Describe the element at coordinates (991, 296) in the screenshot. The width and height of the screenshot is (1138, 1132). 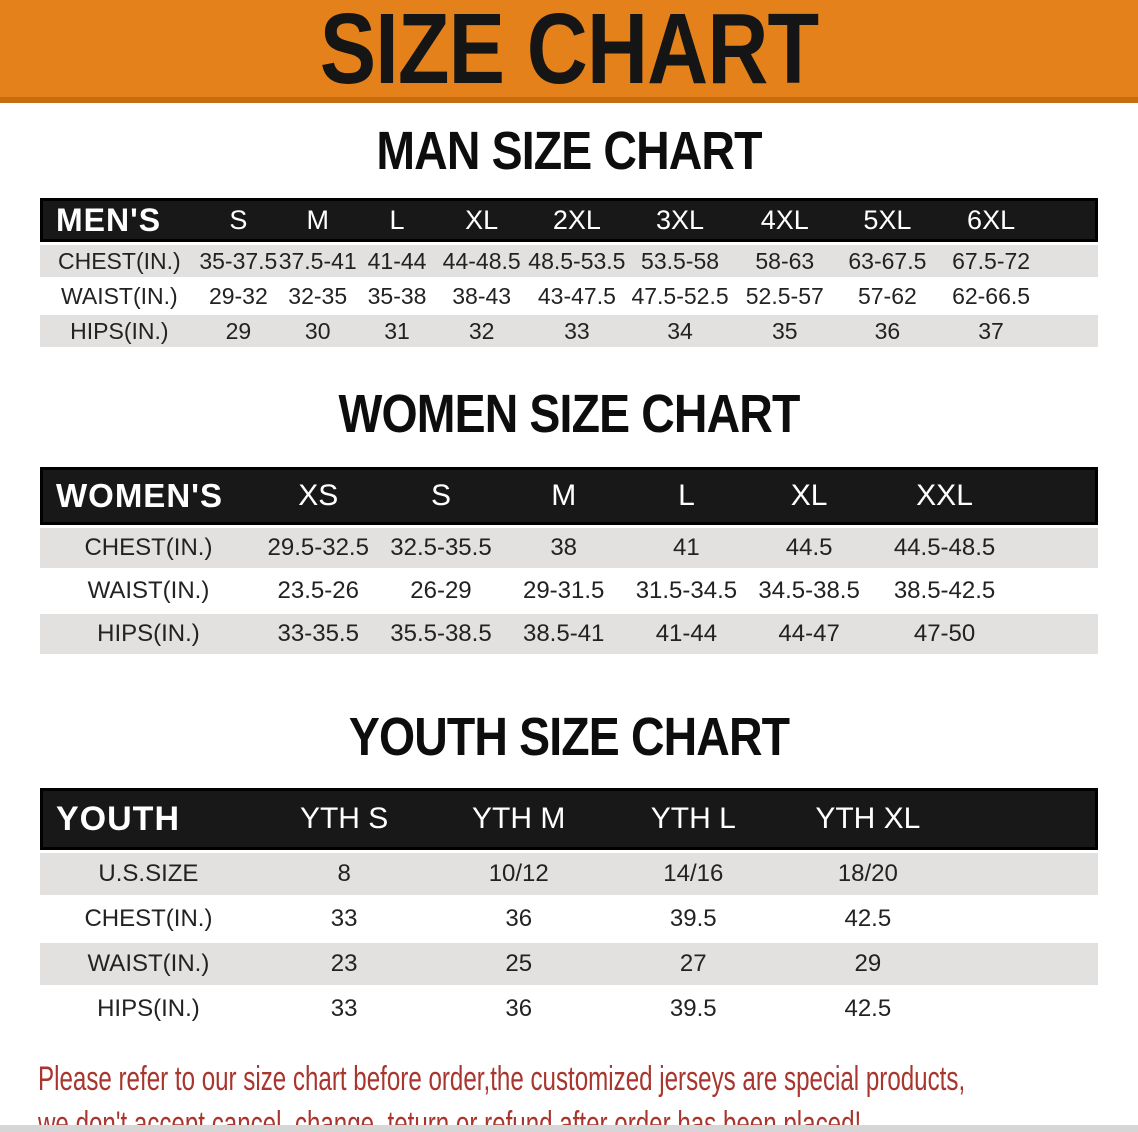
I see `value-cell: 62-66.5` at that location.